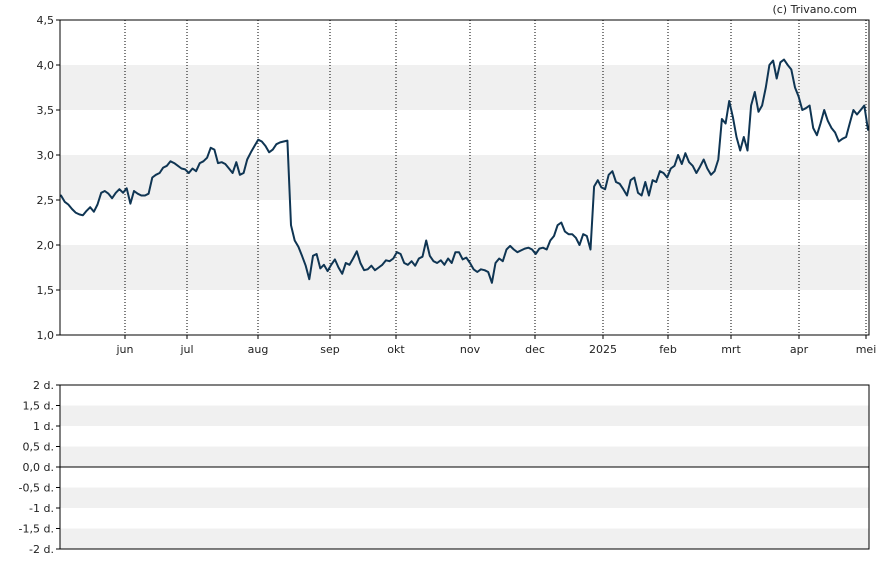 The height and width of the screenshot is (565, 888). Describe the element at coordinates (36, 529) in the screenshot. I see `sub-y-tick-label: -1,5 d.` at that location.